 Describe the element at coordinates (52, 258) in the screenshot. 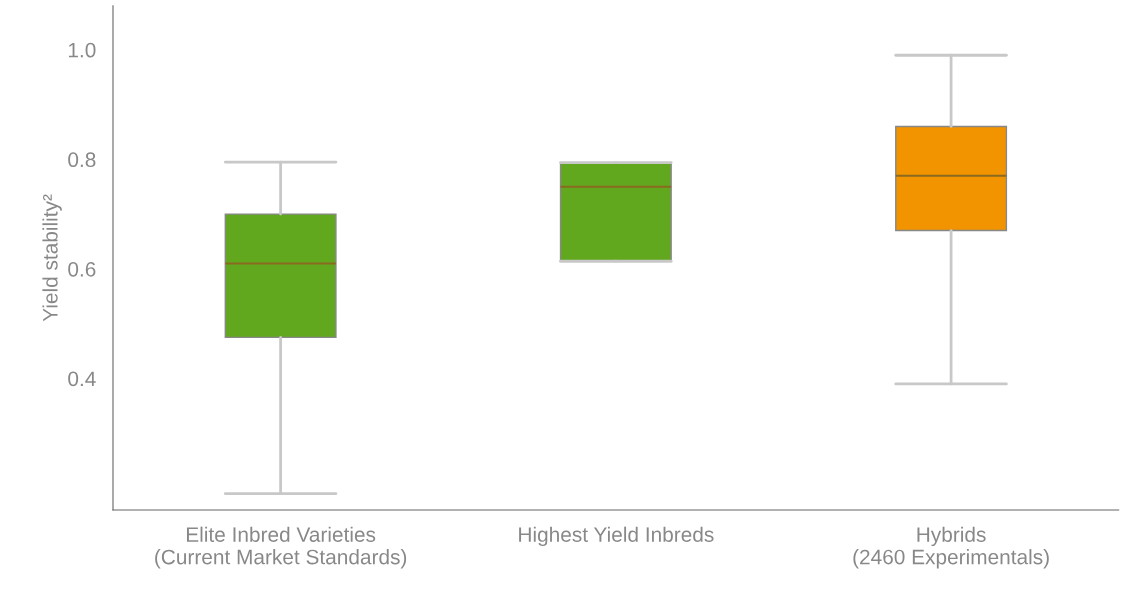

I see `y-axis-title: Yield stability²` at that location.